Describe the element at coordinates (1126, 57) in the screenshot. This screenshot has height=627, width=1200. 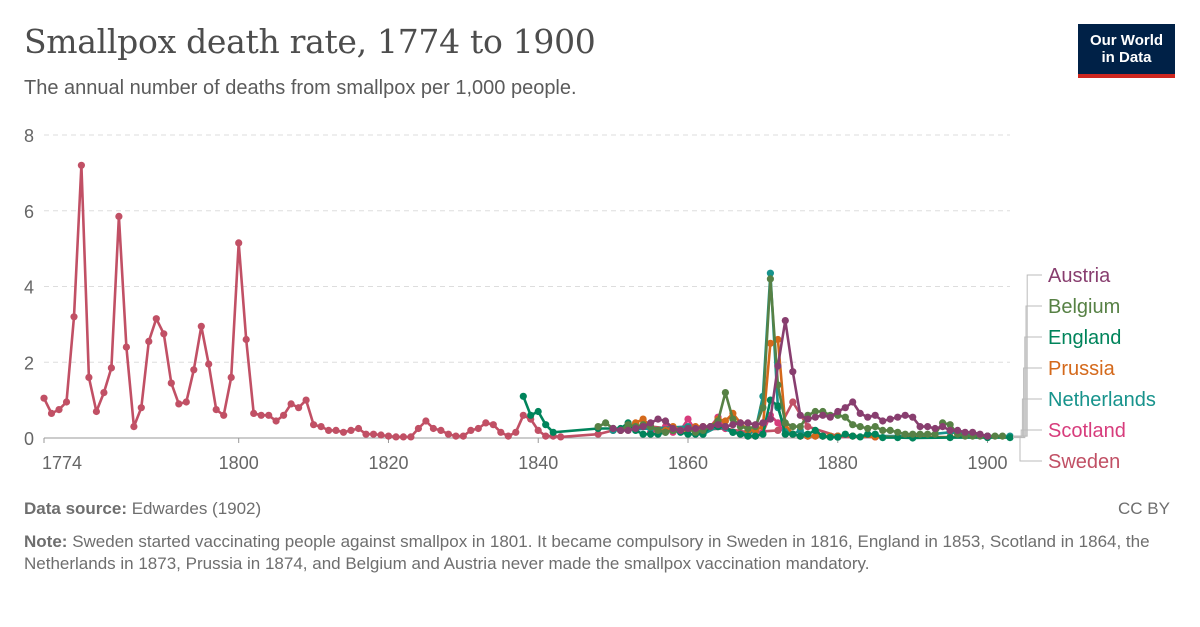
I see `logo-line-2: in Data` at that location.